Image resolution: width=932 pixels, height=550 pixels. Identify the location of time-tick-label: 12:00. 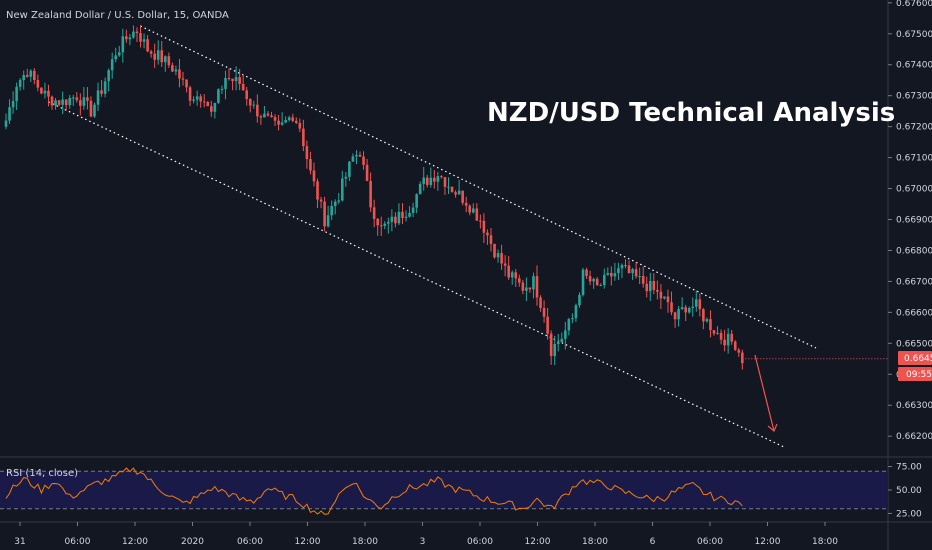
(308, 542).